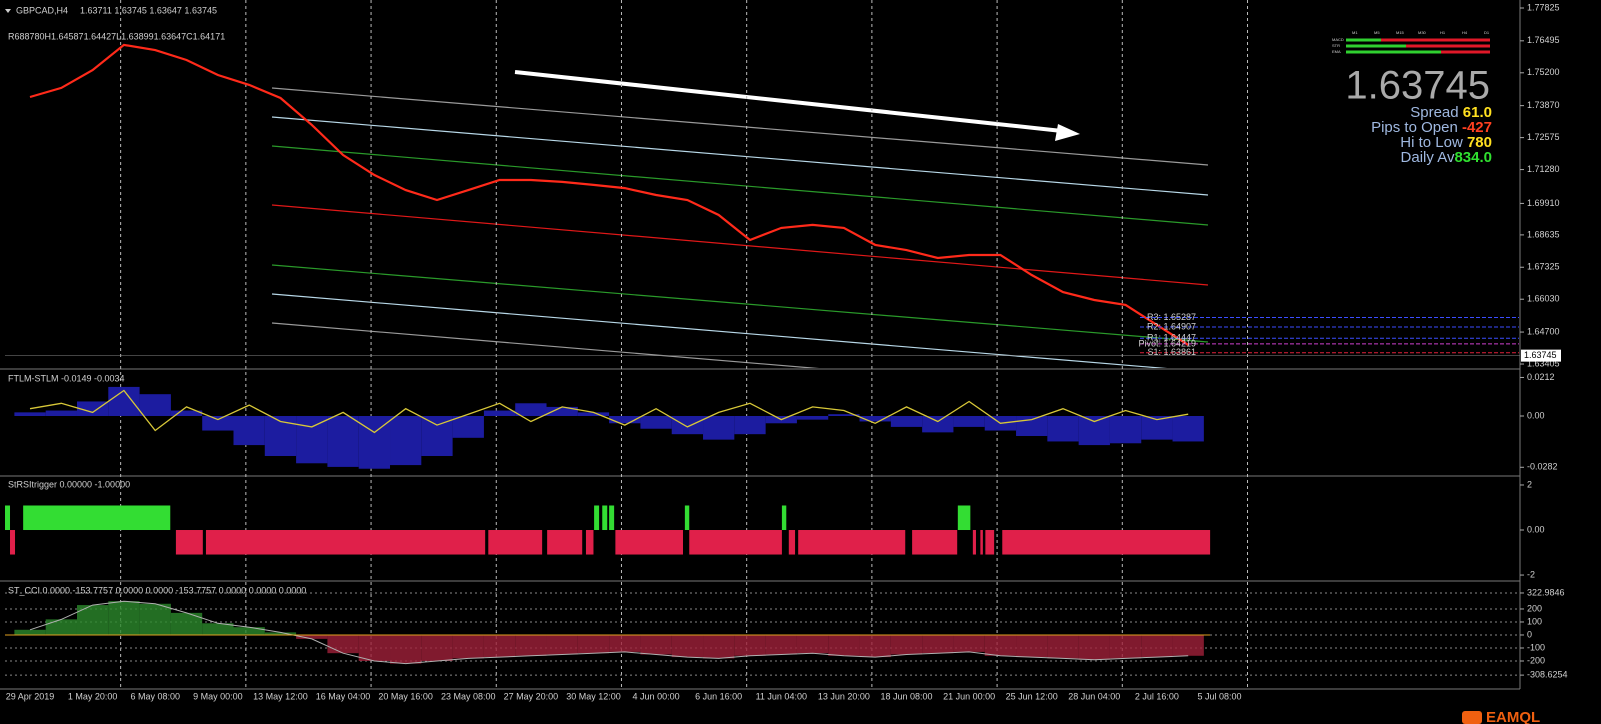 The height and width of the screenshot is (724, 1601). What do you see at coordinates (1513, 716) in the screenshot?
I see `logo: EAMQL` at bounding box center [1513, 716].